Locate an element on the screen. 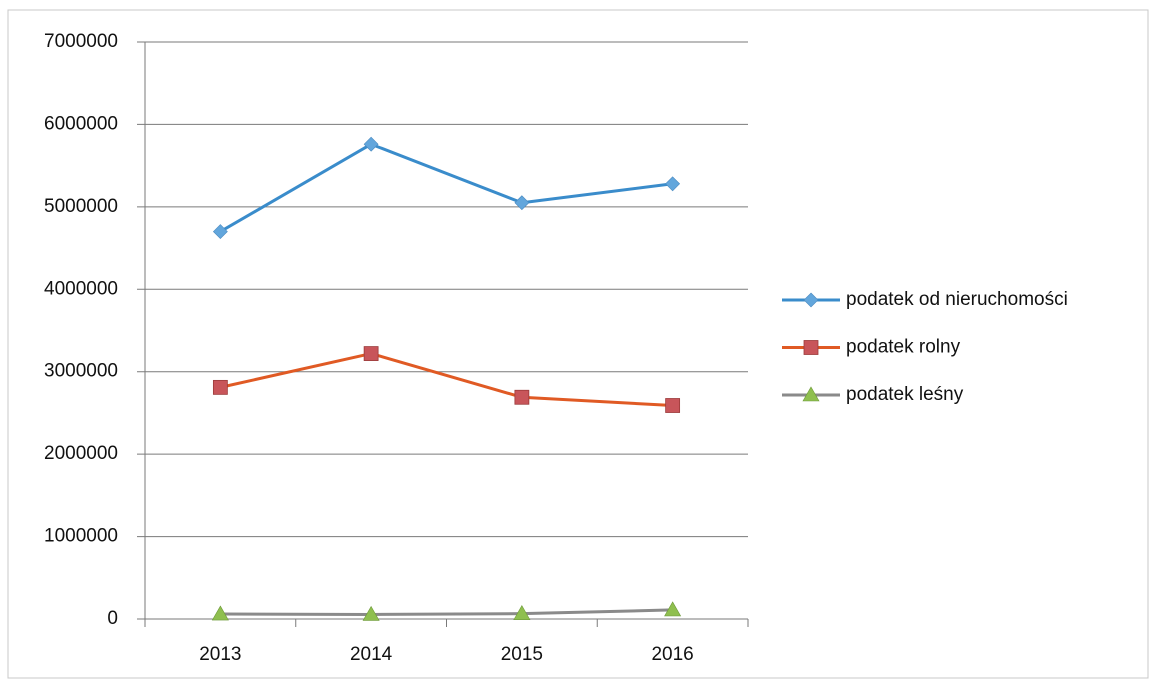  y-tick-label: 3000000 is located at coordinates (81, 371).